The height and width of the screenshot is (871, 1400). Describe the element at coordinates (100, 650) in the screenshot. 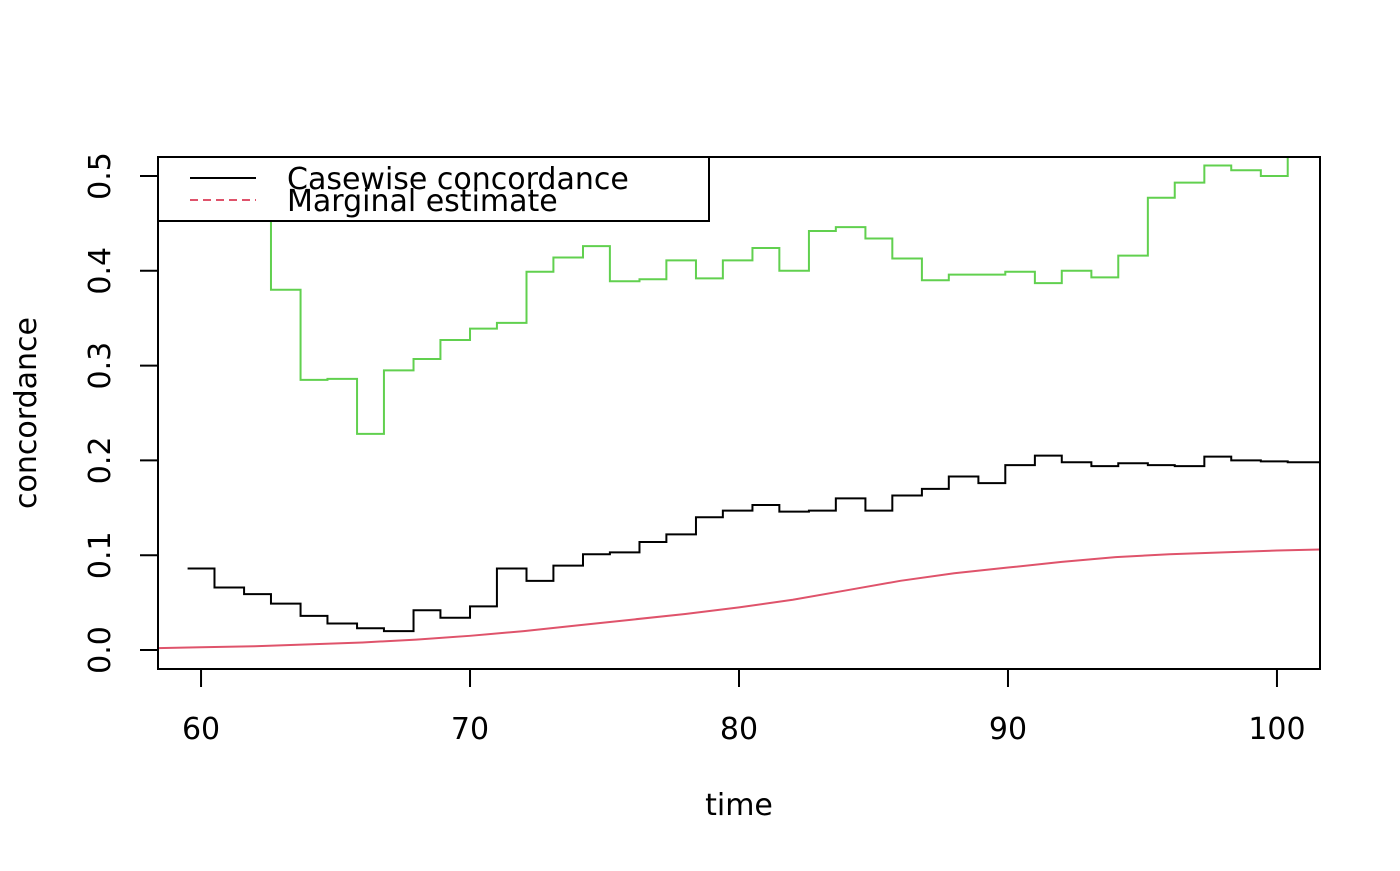

I see `y-tick-label: 0.0` at that location.